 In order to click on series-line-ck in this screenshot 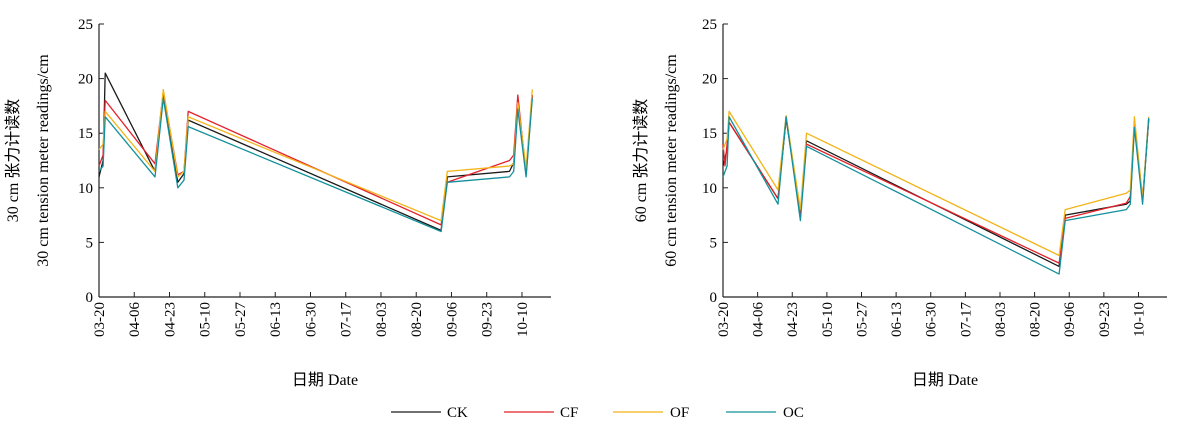, I will do `click(936, 193)`.